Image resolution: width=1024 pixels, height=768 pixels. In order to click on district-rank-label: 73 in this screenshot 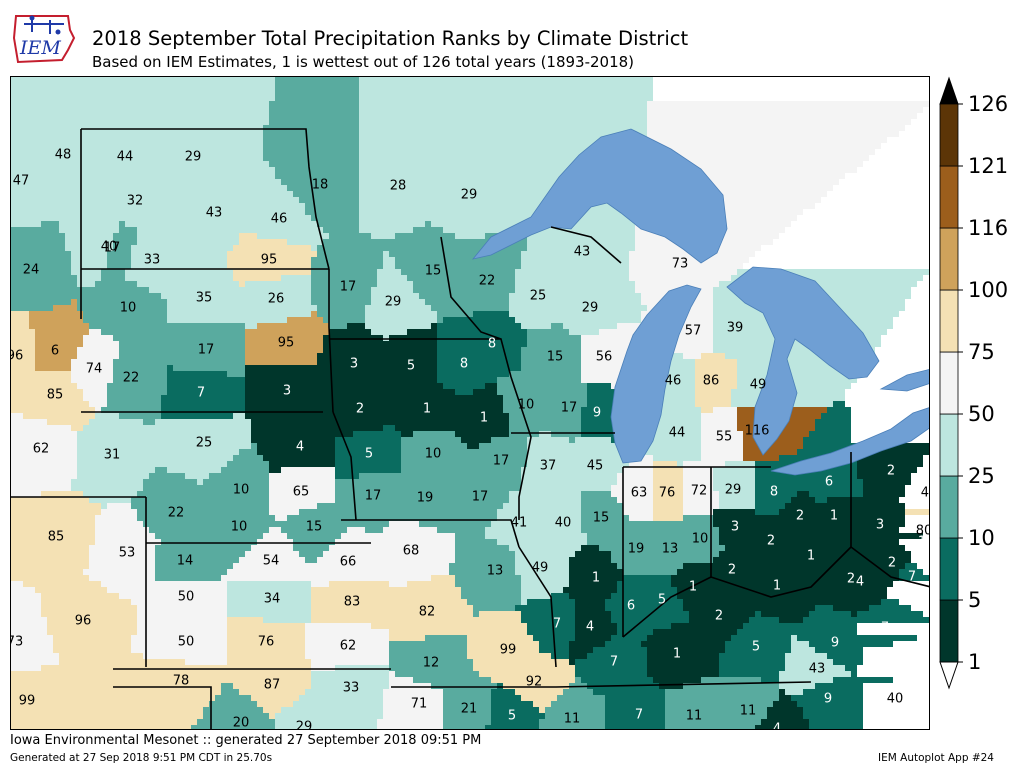, I will do `click(680, 264)`.